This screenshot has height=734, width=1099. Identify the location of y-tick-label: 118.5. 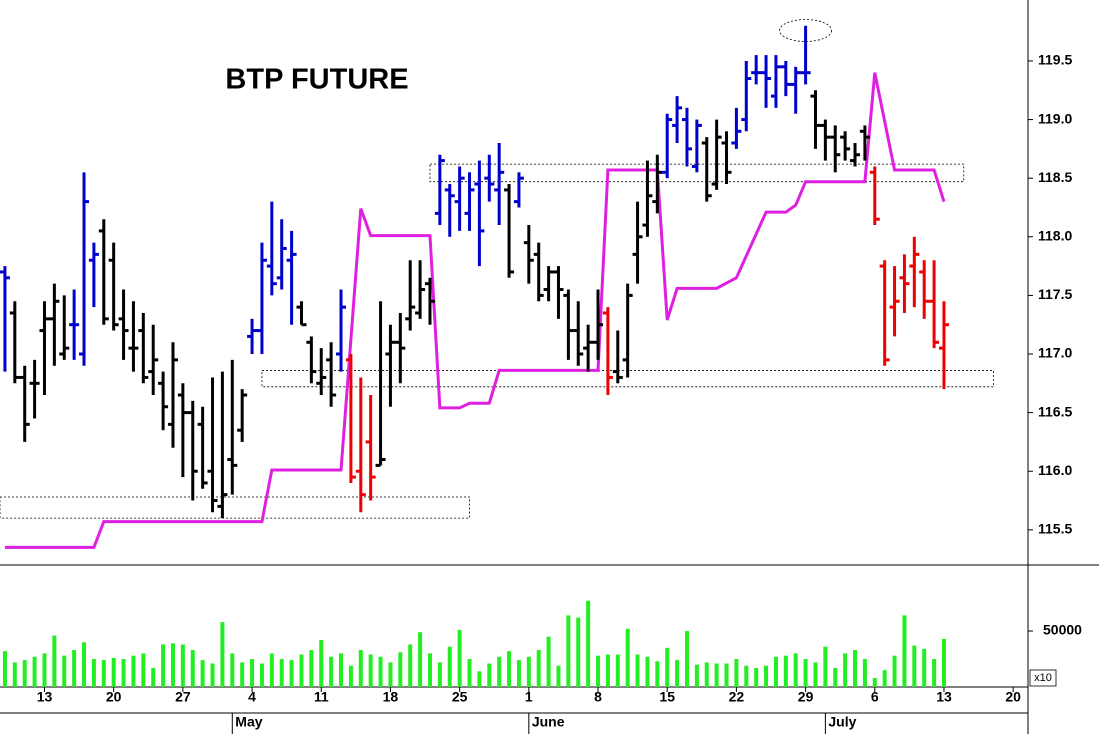
(1055, 177).